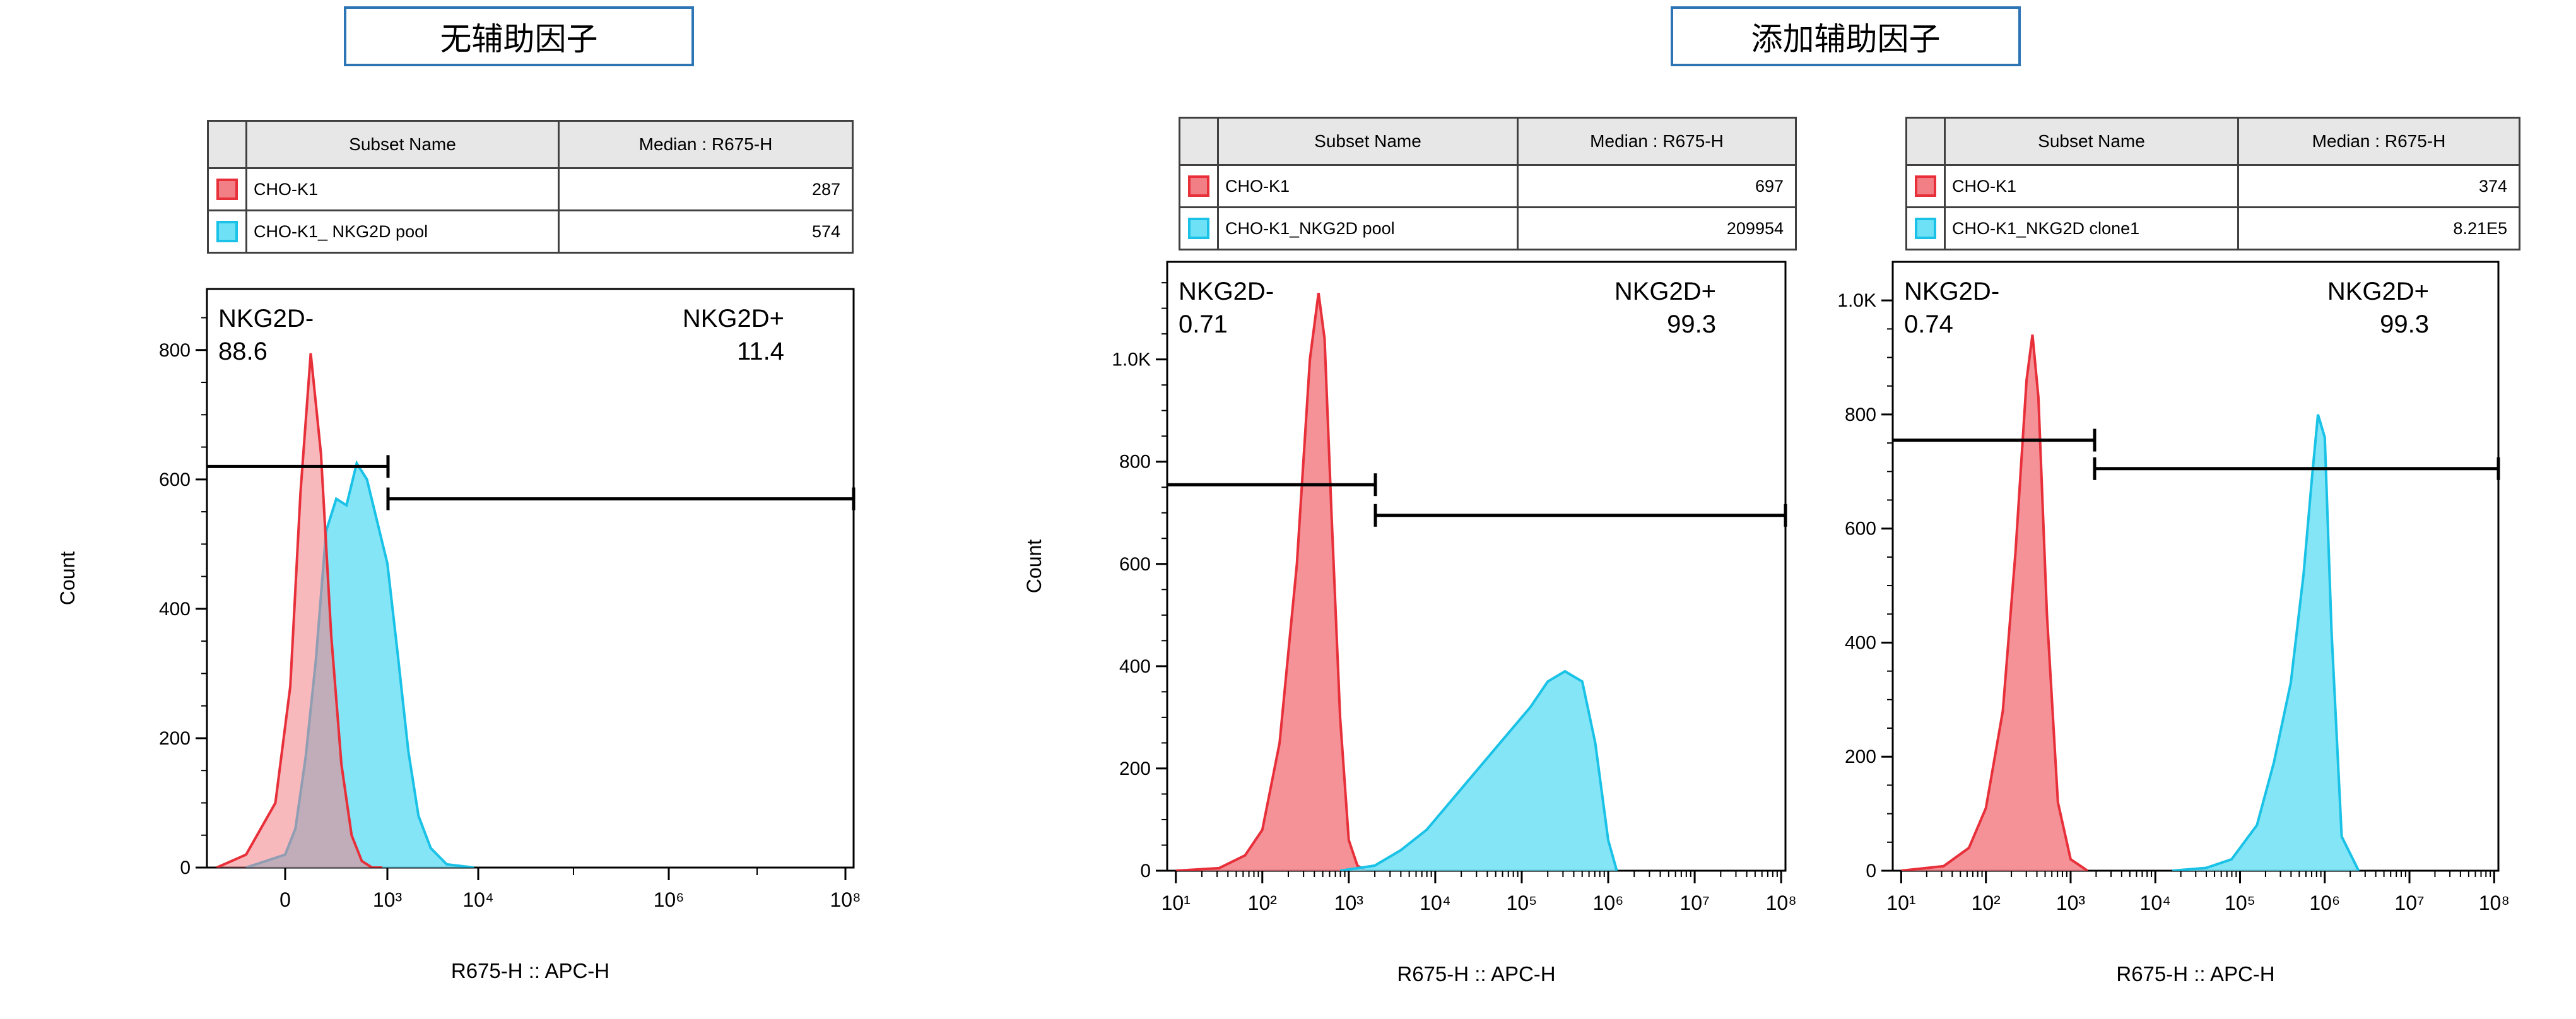 The image size is (2576, 1019). What do you see at coordinates (1987, 903) in the screenshot?
I see `x-tick-label: 10²` at bounding box center [1987, 903].